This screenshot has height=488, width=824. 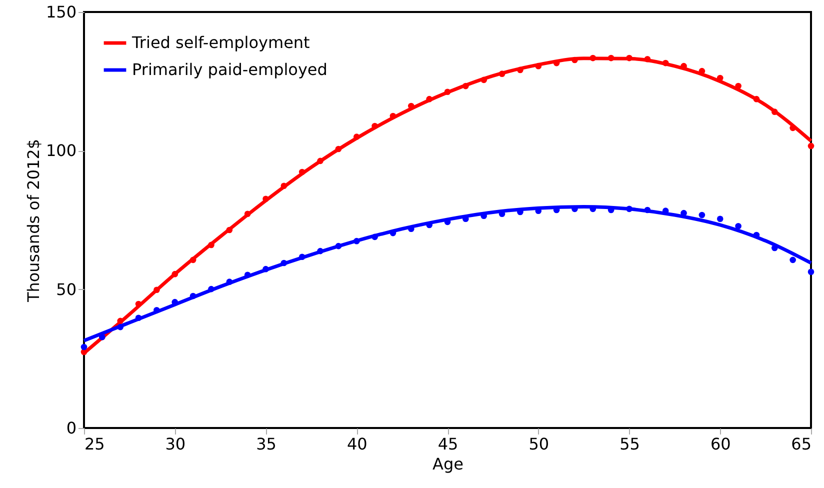 What do you see at coordinates (220, 42) in the screenshot?
I see `legend-label: Tried self-employment` at bounding box center [220, 42].